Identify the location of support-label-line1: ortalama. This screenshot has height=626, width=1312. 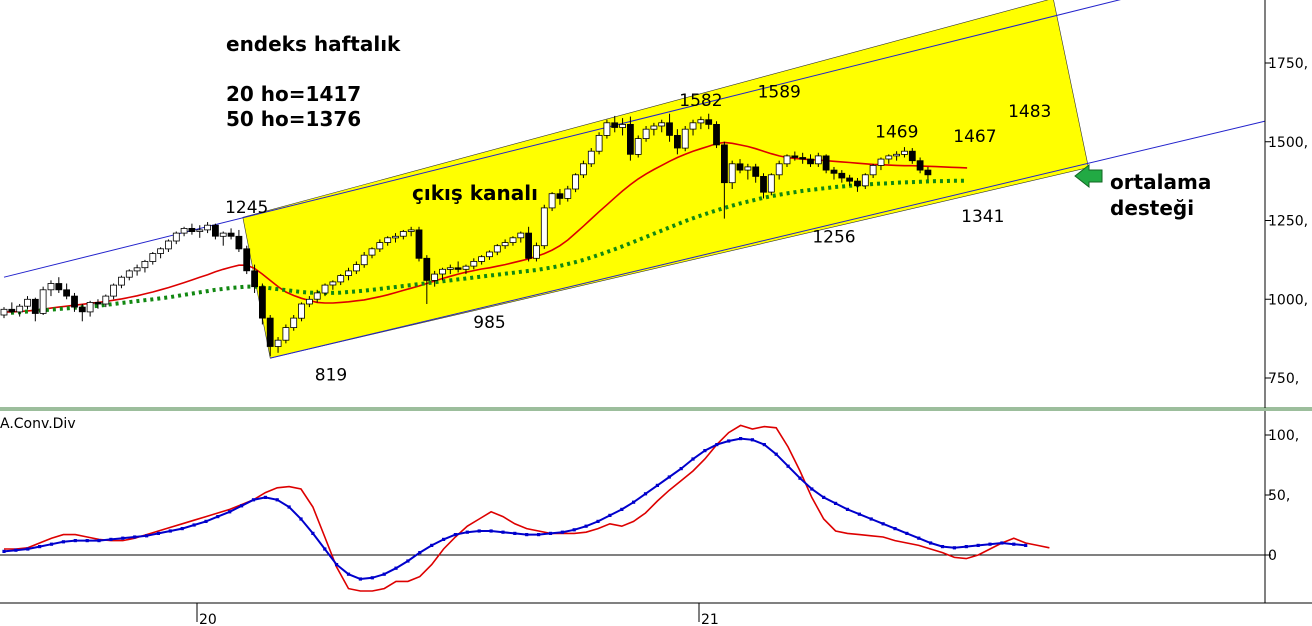
(1160, 182).